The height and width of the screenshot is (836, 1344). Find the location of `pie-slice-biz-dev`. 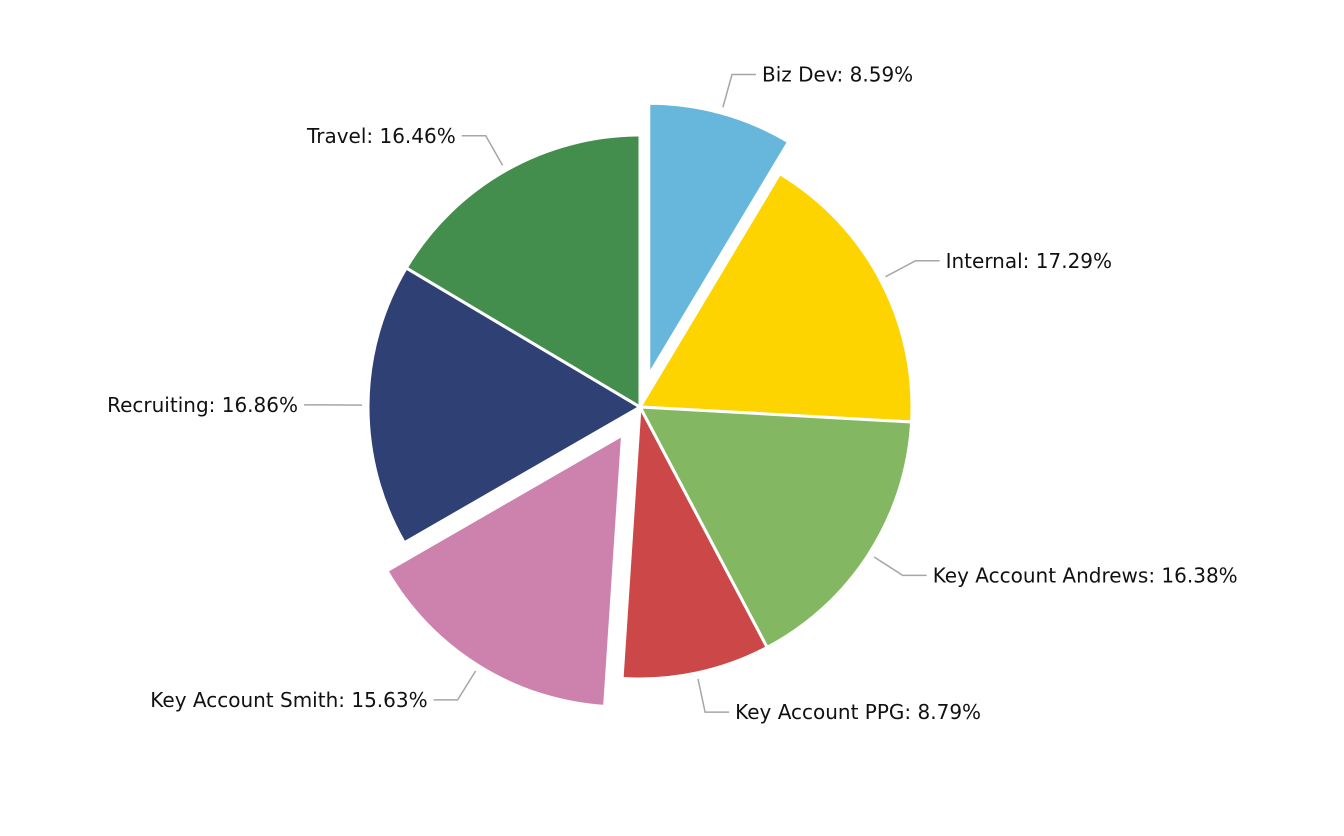

pie-slice-biz-dev is located at coordinates (719, 239).